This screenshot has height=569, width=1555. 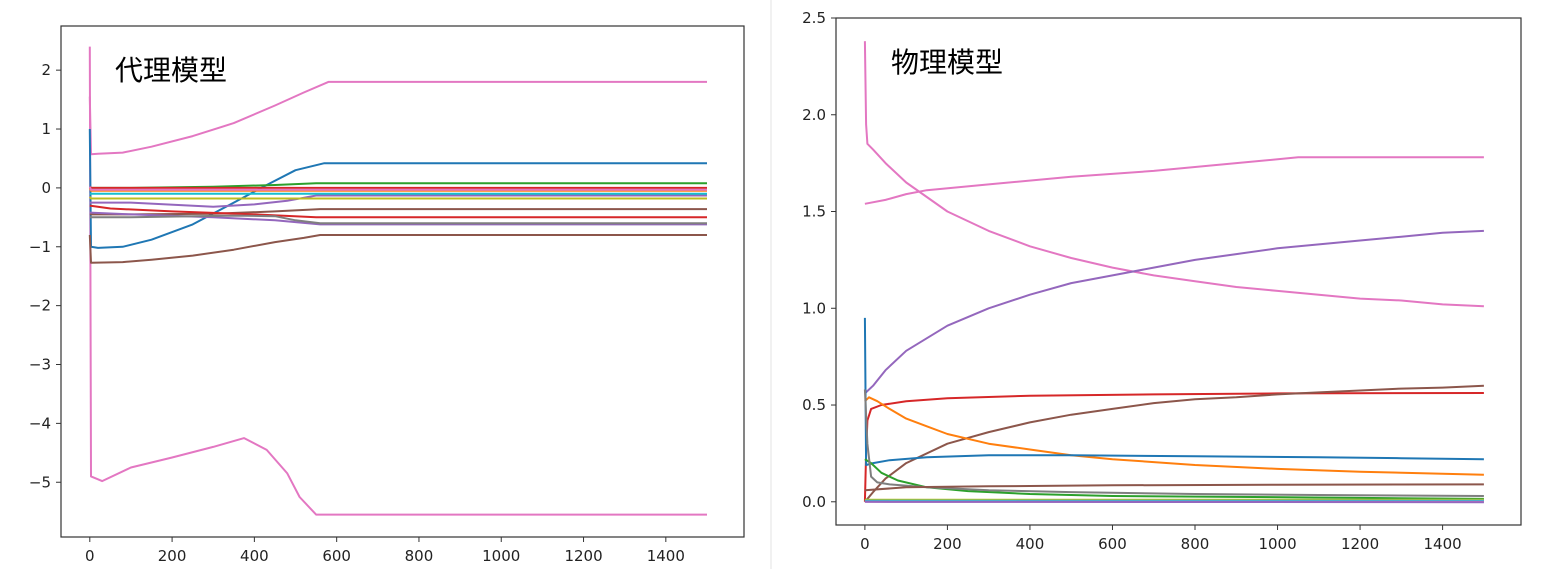 What do you see at coordinates (40, 247) in the screenshot?
I see `y-tick-label: −1` at bounding box center [40, 247].